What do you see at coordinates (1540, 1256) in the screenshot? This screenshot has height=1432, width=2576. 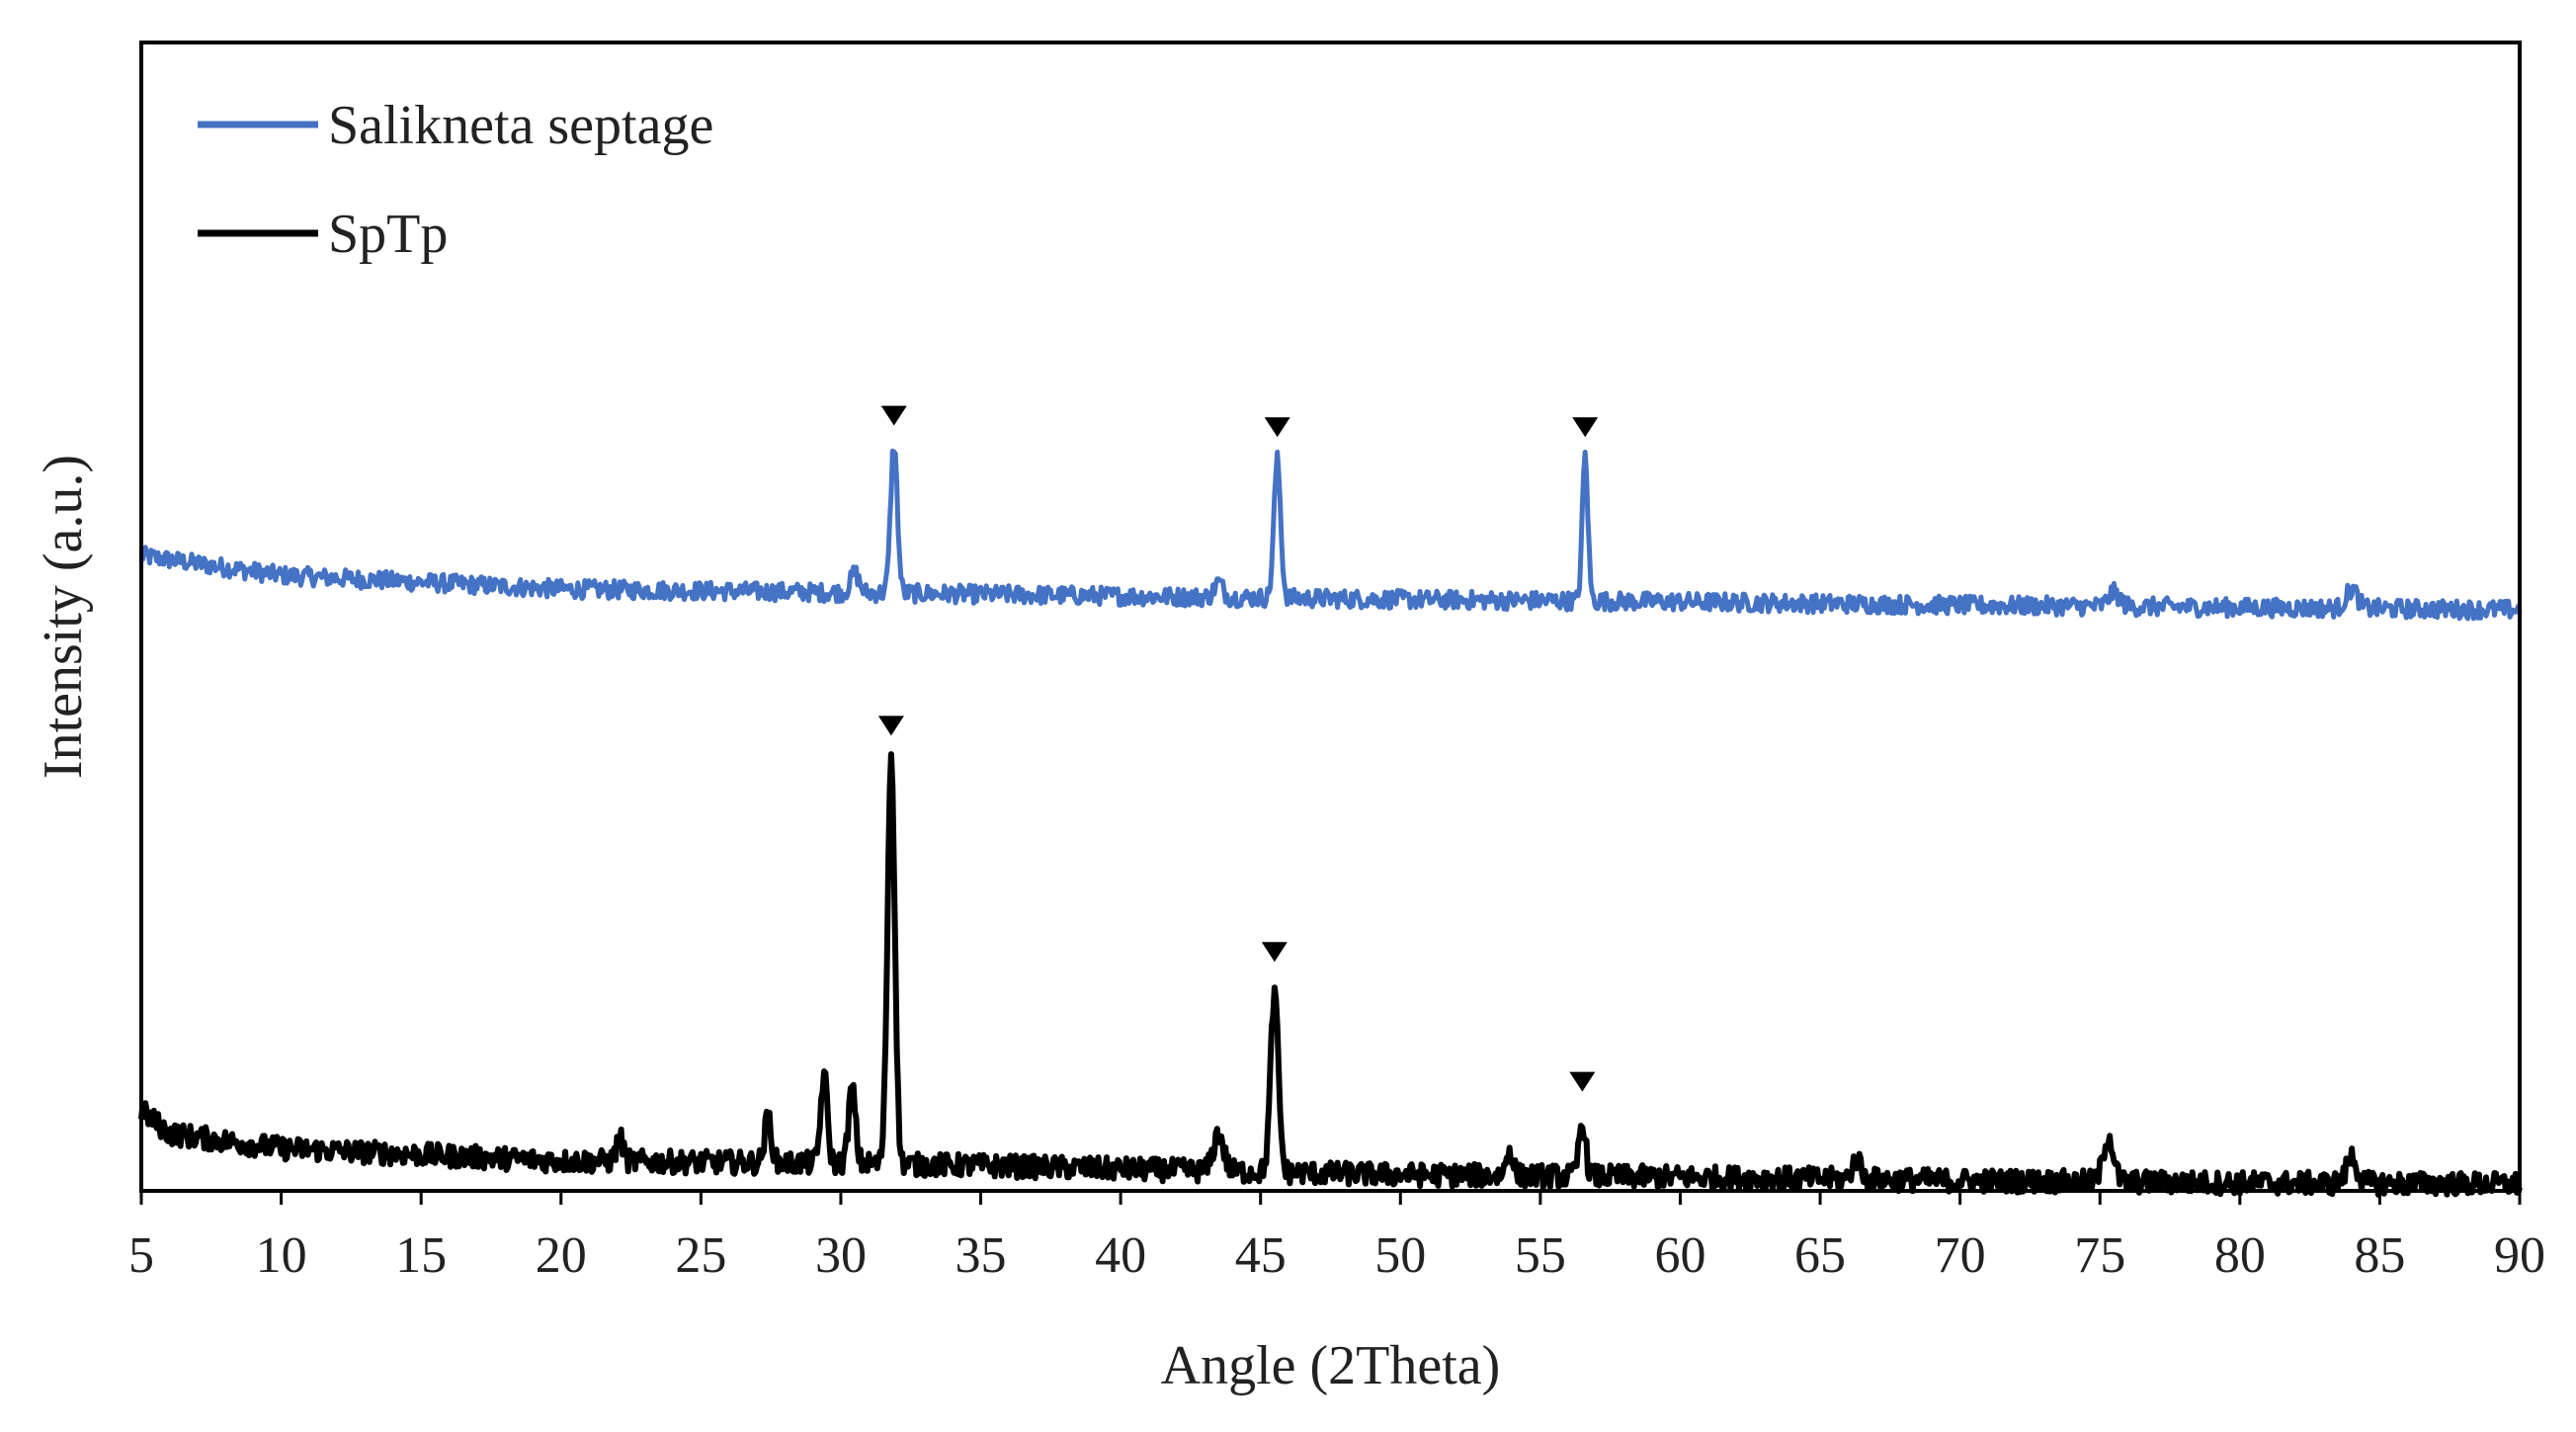 I see `x-tick-label-55: 55` at bounding box center [1540, 1256].